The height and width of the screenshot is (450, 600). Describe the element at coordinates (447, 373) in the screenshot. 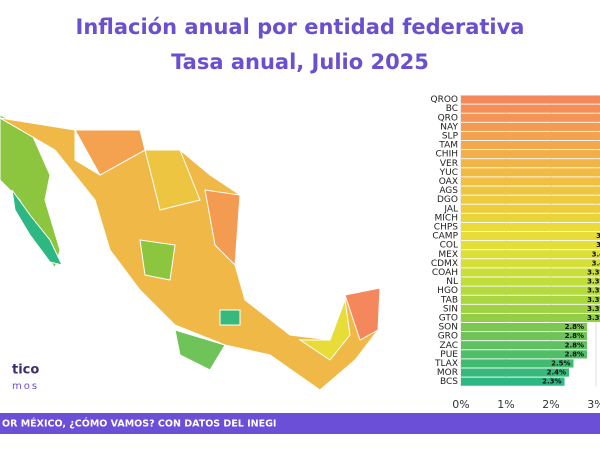

I see `y-tick-label: MOR` at that location.